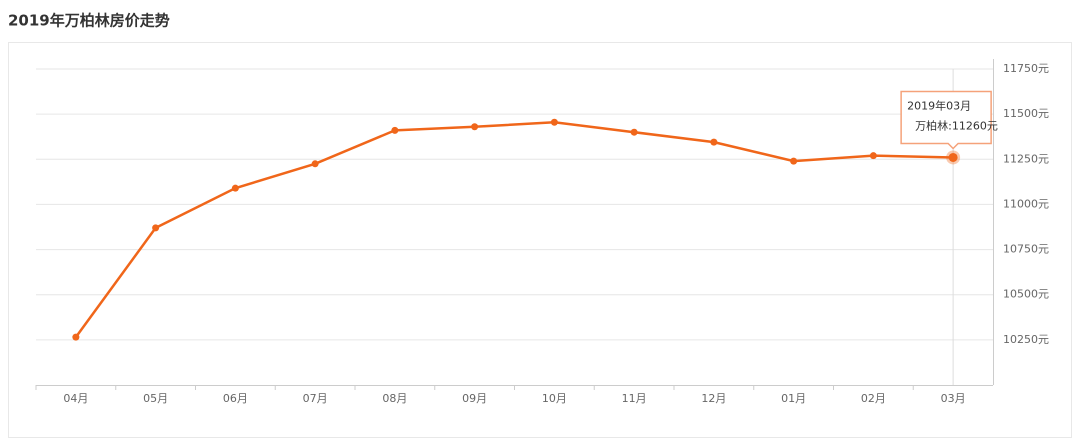 The height and width of the screenshot is (444, 1080). Describe the element at coordinates (873, 398) in the screenshot. I see `x-tick-label: 02月` at that location.